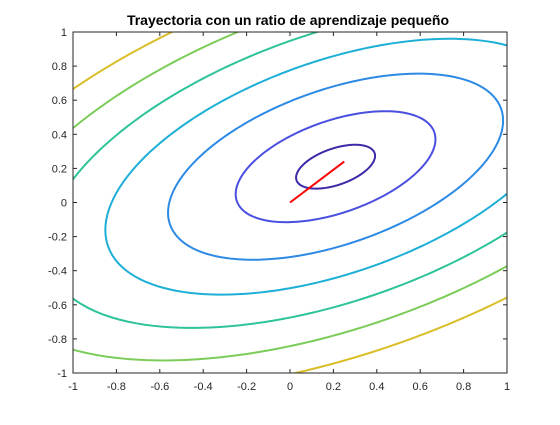 The width and height of the screenshot is (560, 425). Describe the element at coordinates (57, 238) in the screenshot. I see `y-tick-label: -0.2` at that location.